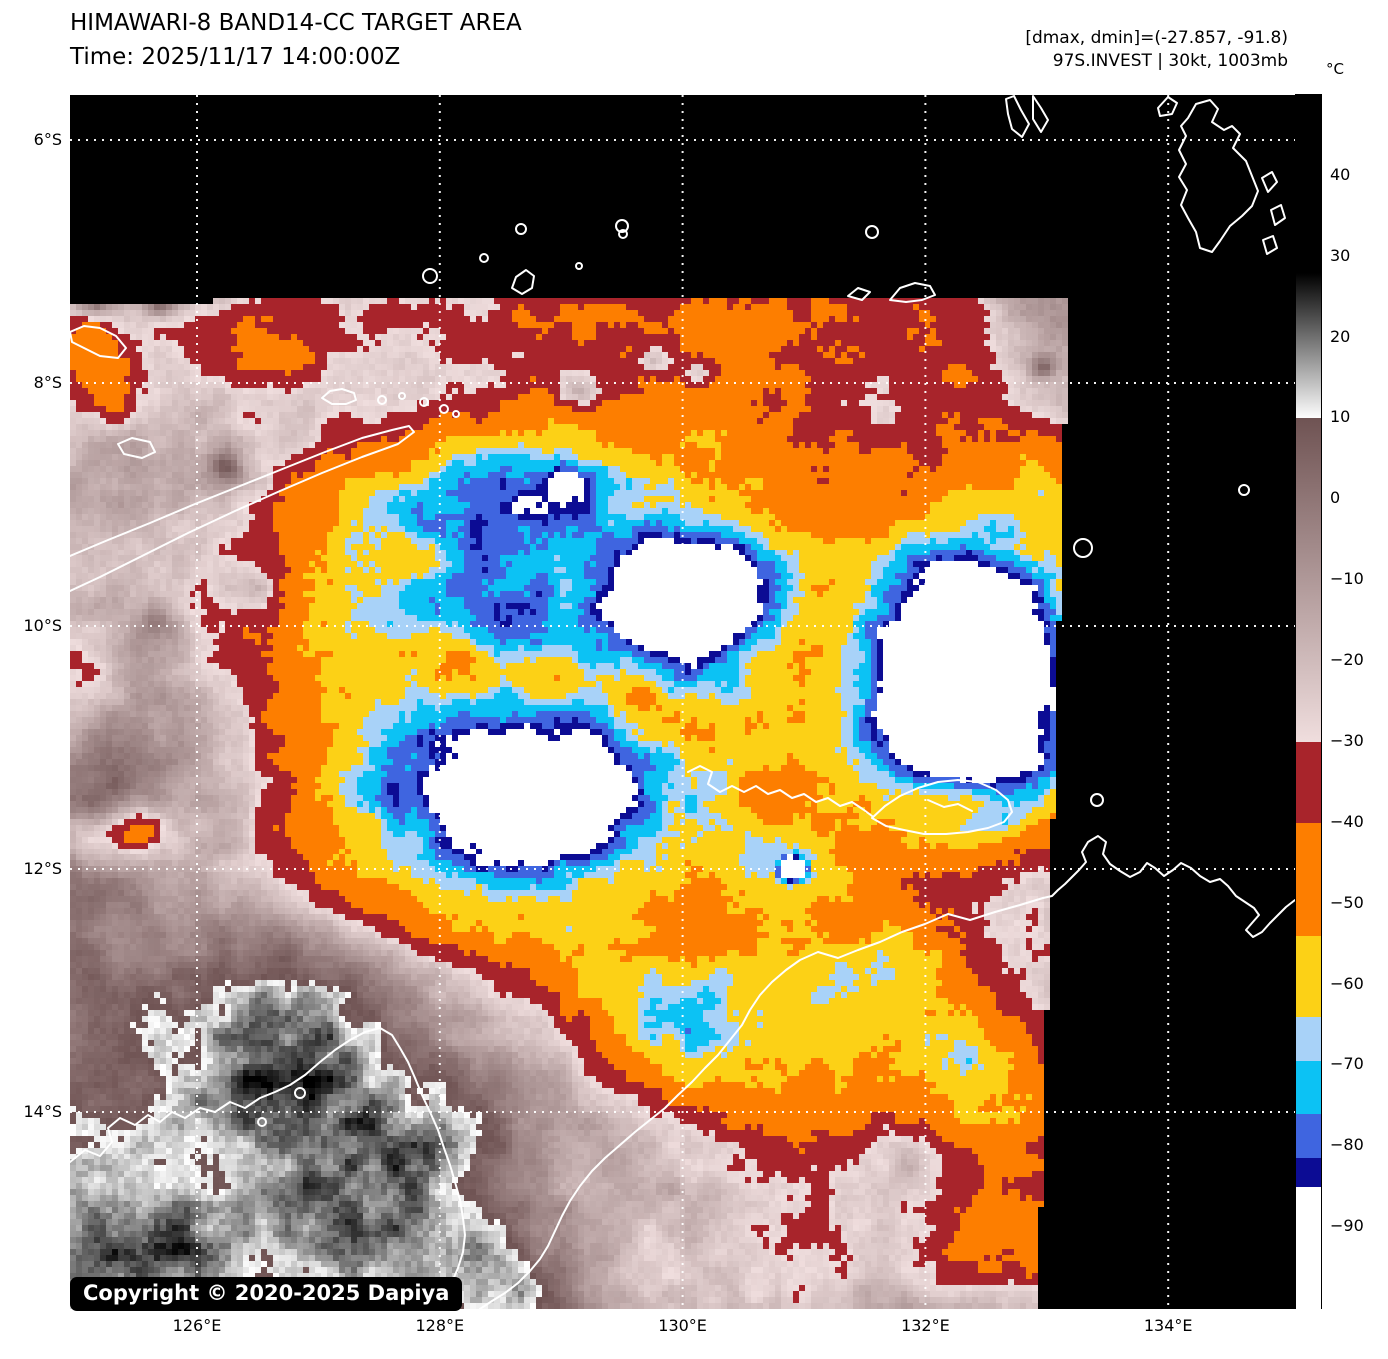 The height and width of the screenshot is (1359, 1388). I want to click on y-axis-tick-label: 12°S, so click(42, 868).